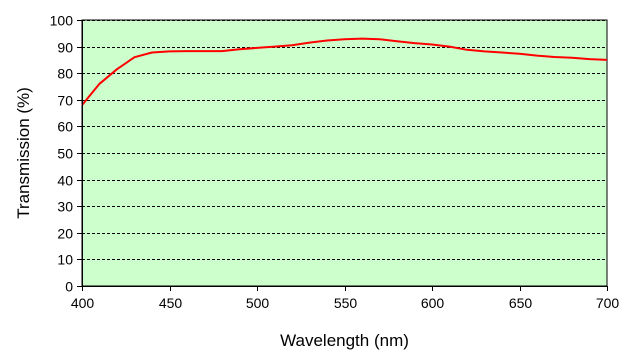 This screenshot has height=354, width=630. I want to click on y-tick-label-70: 70, so click(65, 101).